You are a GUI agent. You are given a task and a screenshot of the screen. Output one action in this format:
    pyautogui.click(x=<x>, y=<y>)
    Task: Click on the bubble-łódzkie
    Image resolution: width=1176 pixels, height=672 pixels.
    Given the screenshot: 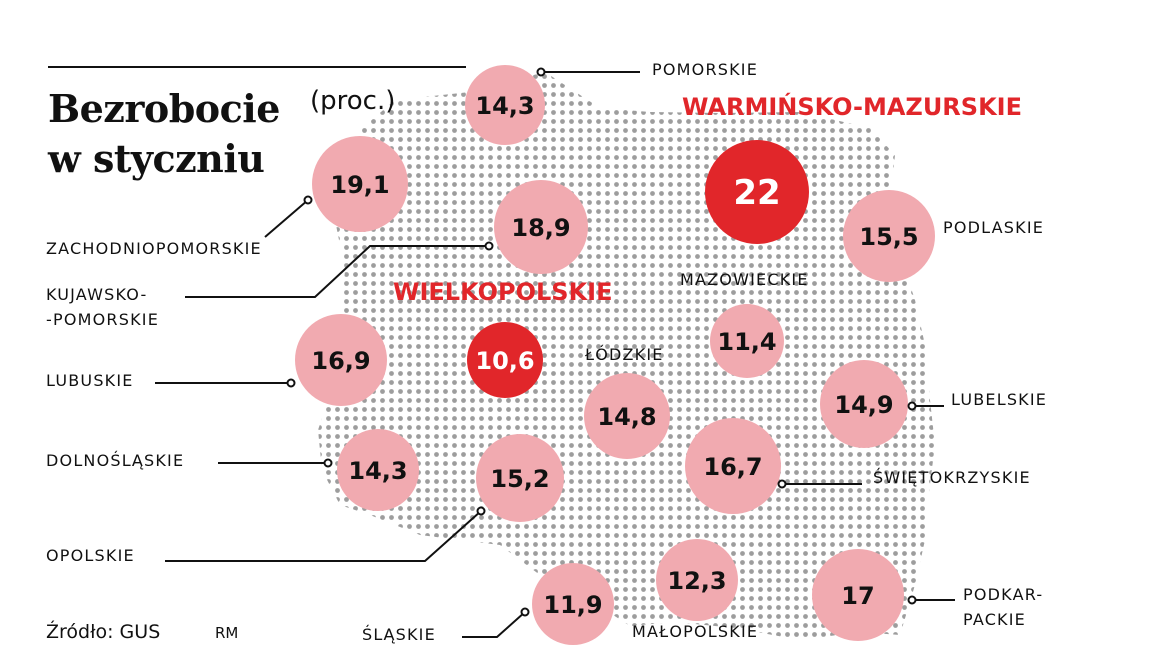 What is the action you would take?
    pyautogui.click(x=627, y=416)
    